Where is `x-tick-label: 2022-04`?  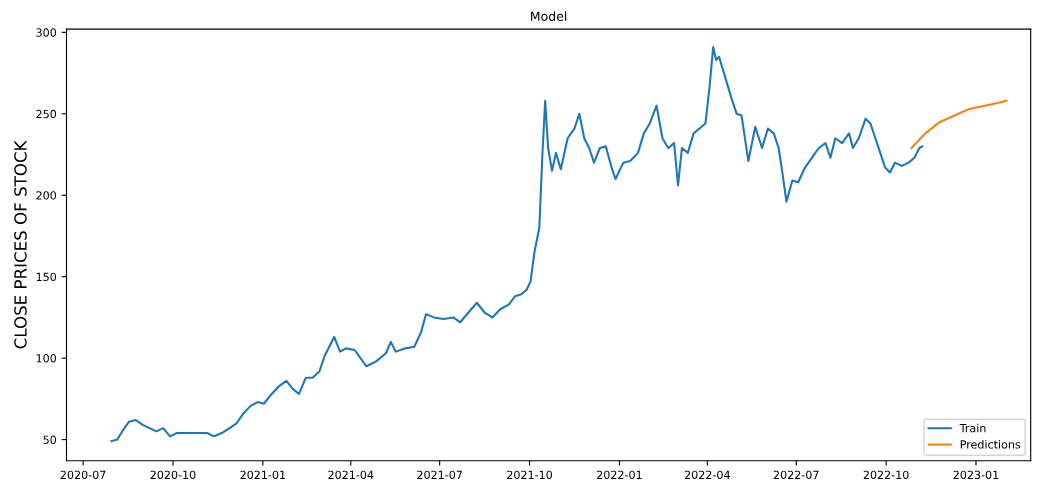 x-tick-label: 2022-04 is located at coordinates (707, 475).